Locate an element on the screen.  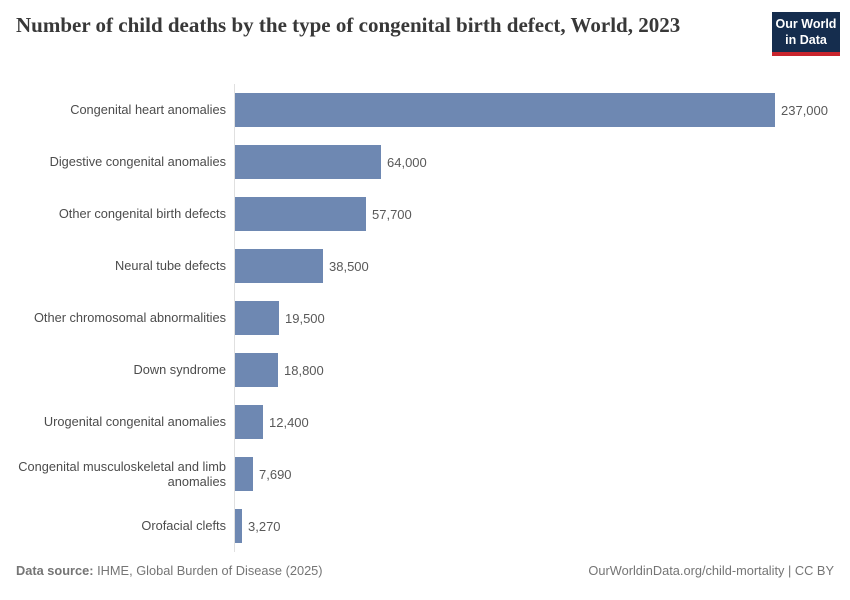
bar-area: 19,500 is located at coordinates (280, 318).